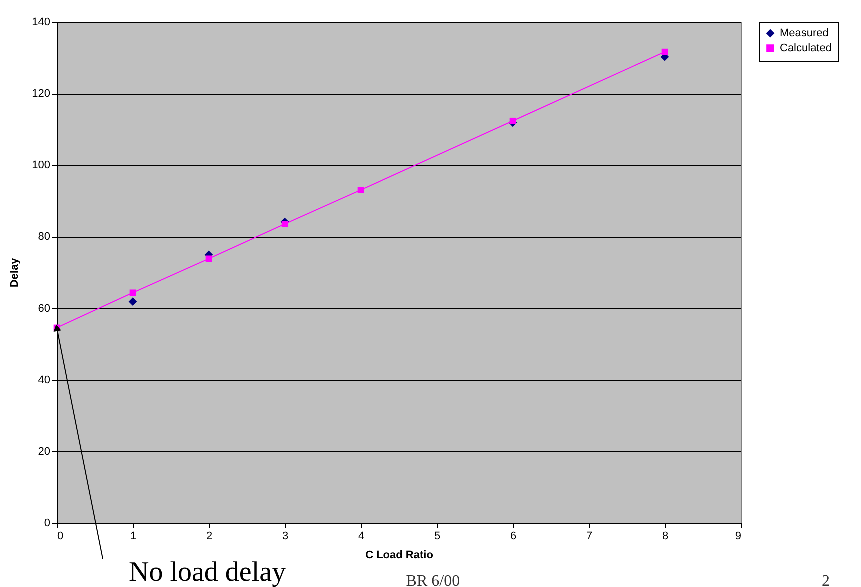 This screenshot has width=861, height=587. Describe the element at coordinates (133, 536) in the screenshot. I see `x-tick-label: 1` at that location.